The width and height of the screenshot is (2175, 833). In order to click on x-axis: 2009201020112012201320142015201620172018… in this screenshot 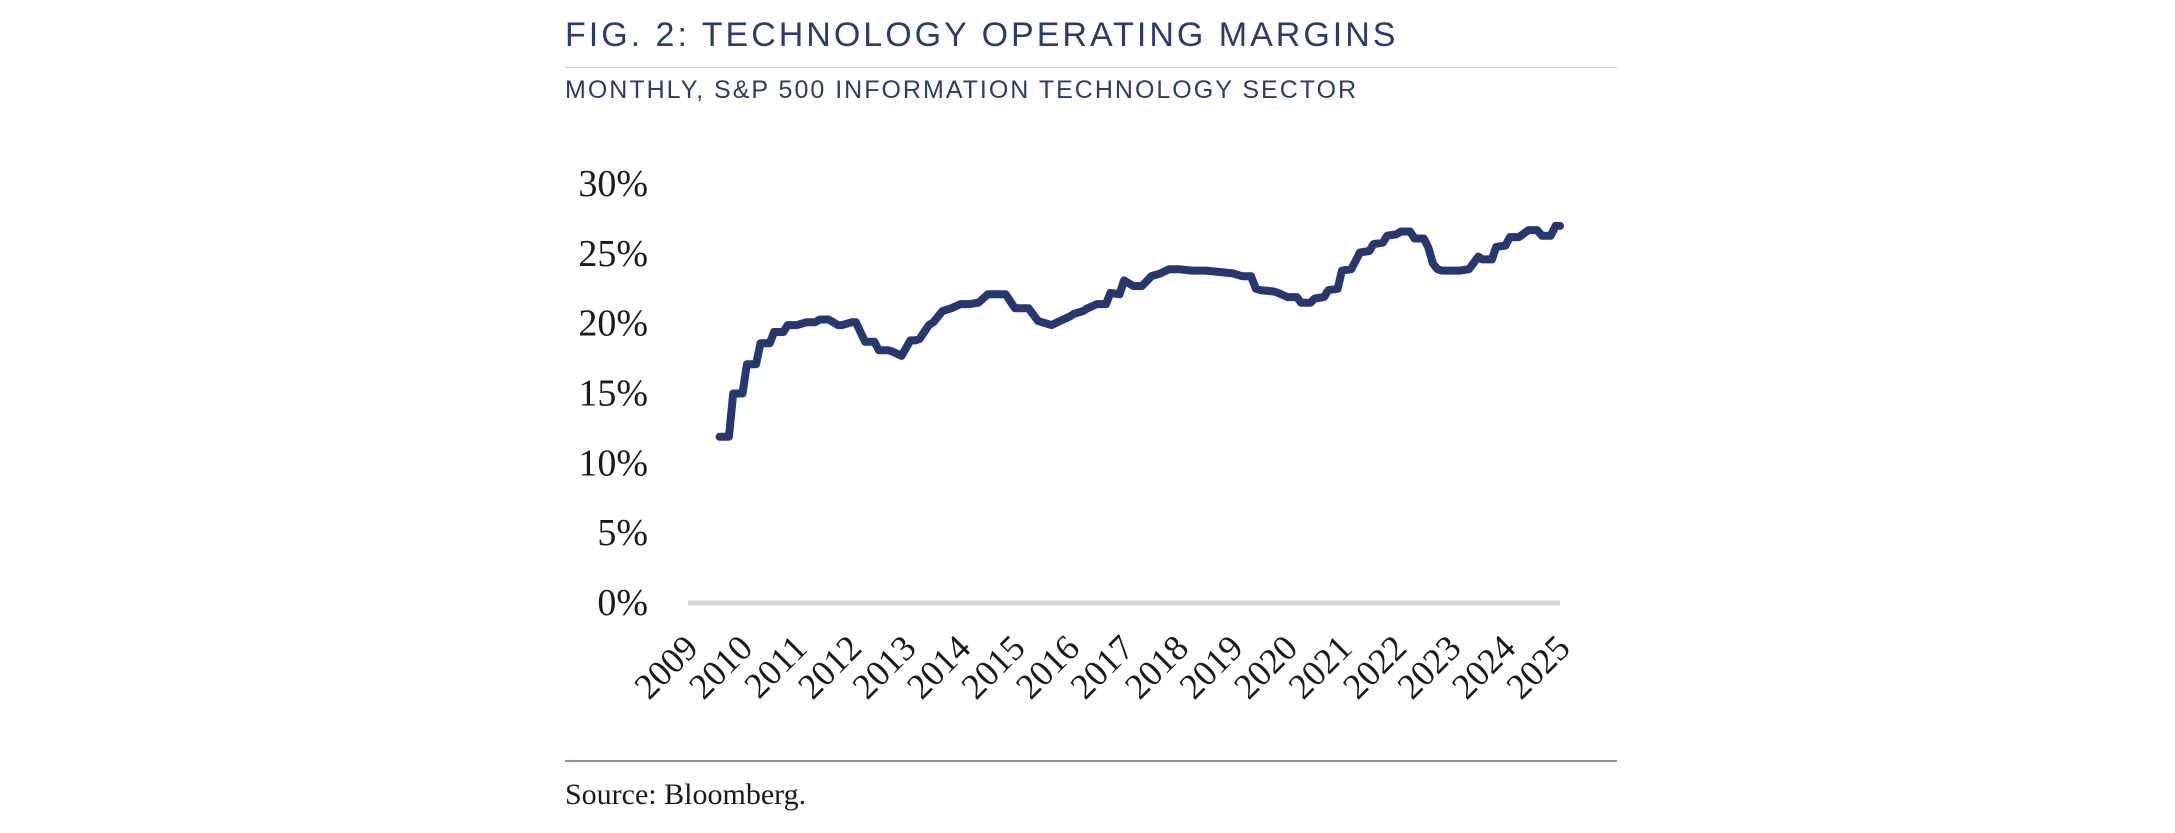, I will do `click(1101, 666)`.